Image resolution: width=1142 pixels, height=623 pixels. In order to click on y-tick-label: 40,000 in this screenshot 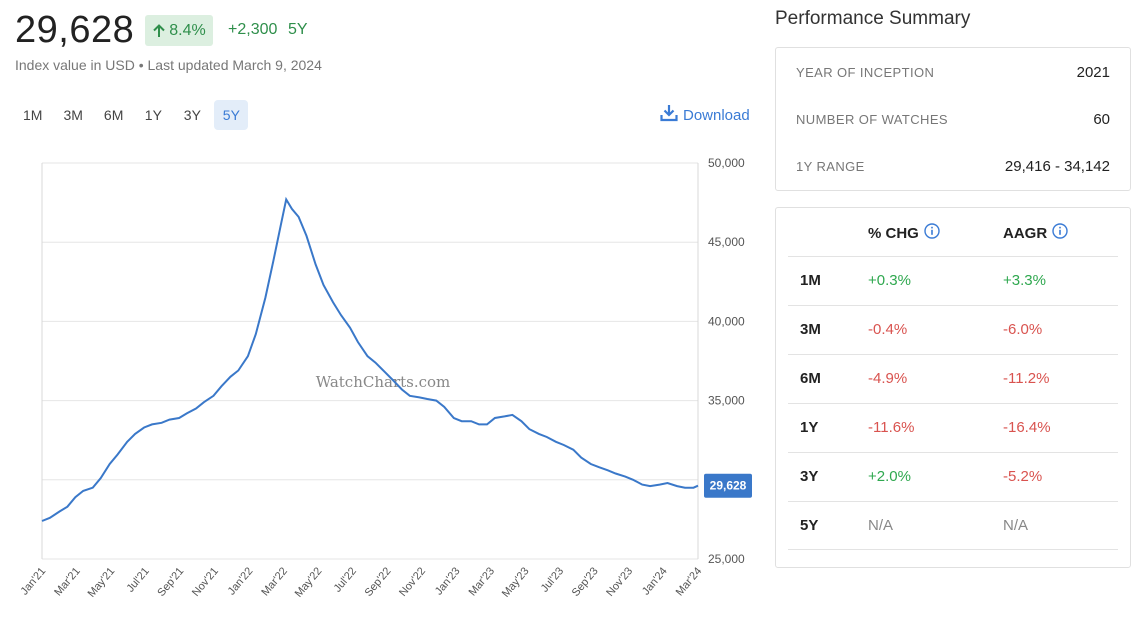, I will do `click(726, 321)`.